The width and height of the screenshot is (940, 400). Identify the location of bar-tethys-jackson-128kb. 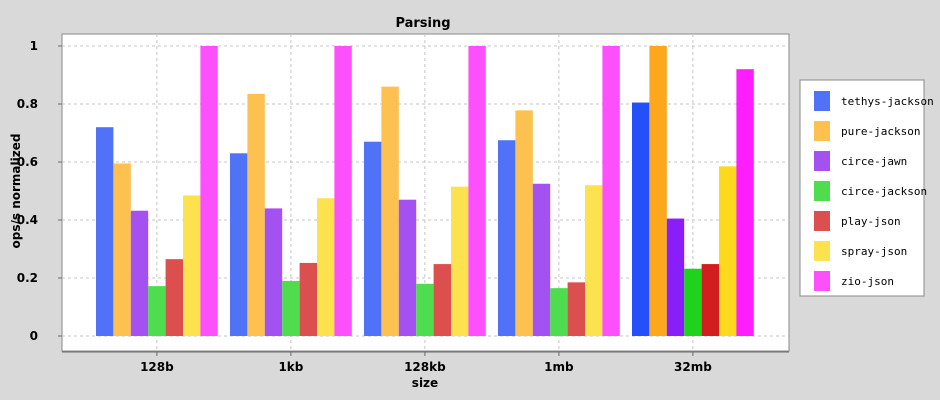
(373, 238).